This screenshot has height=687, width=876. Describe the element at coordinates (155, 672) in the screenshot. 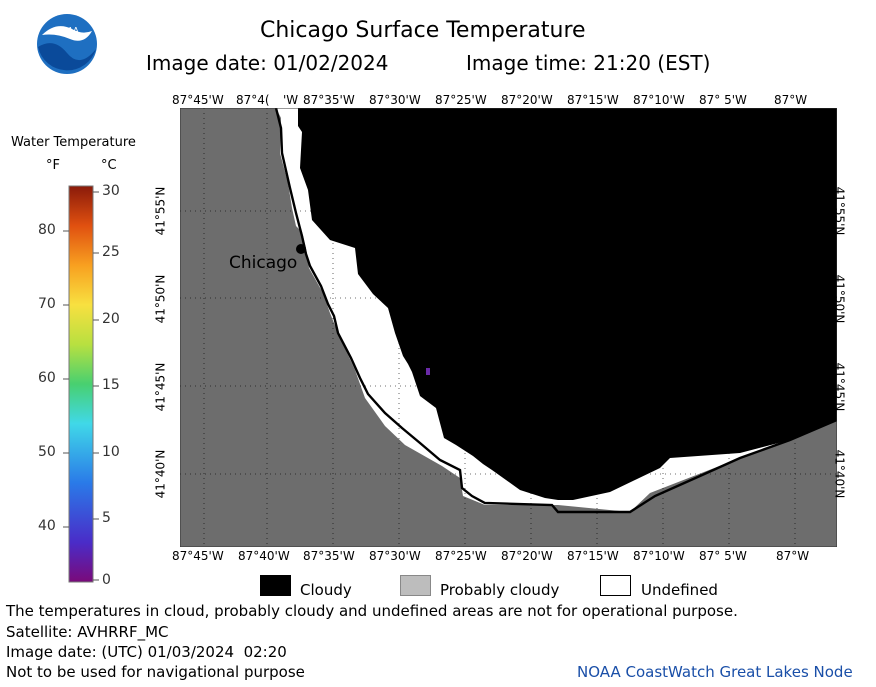

I see `footer-nav-warning: Not to be used for navigational purpose` at that location.